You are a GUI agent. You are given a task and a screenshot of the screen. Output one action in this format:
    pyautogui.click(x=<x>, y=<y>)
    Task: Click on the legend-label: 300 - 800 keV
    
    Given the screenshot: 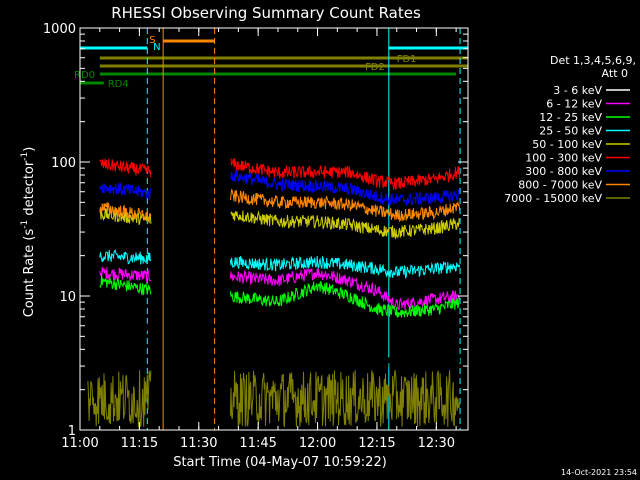 What is the action you would take?
    pyautogui.click(x=563, y=171)
    